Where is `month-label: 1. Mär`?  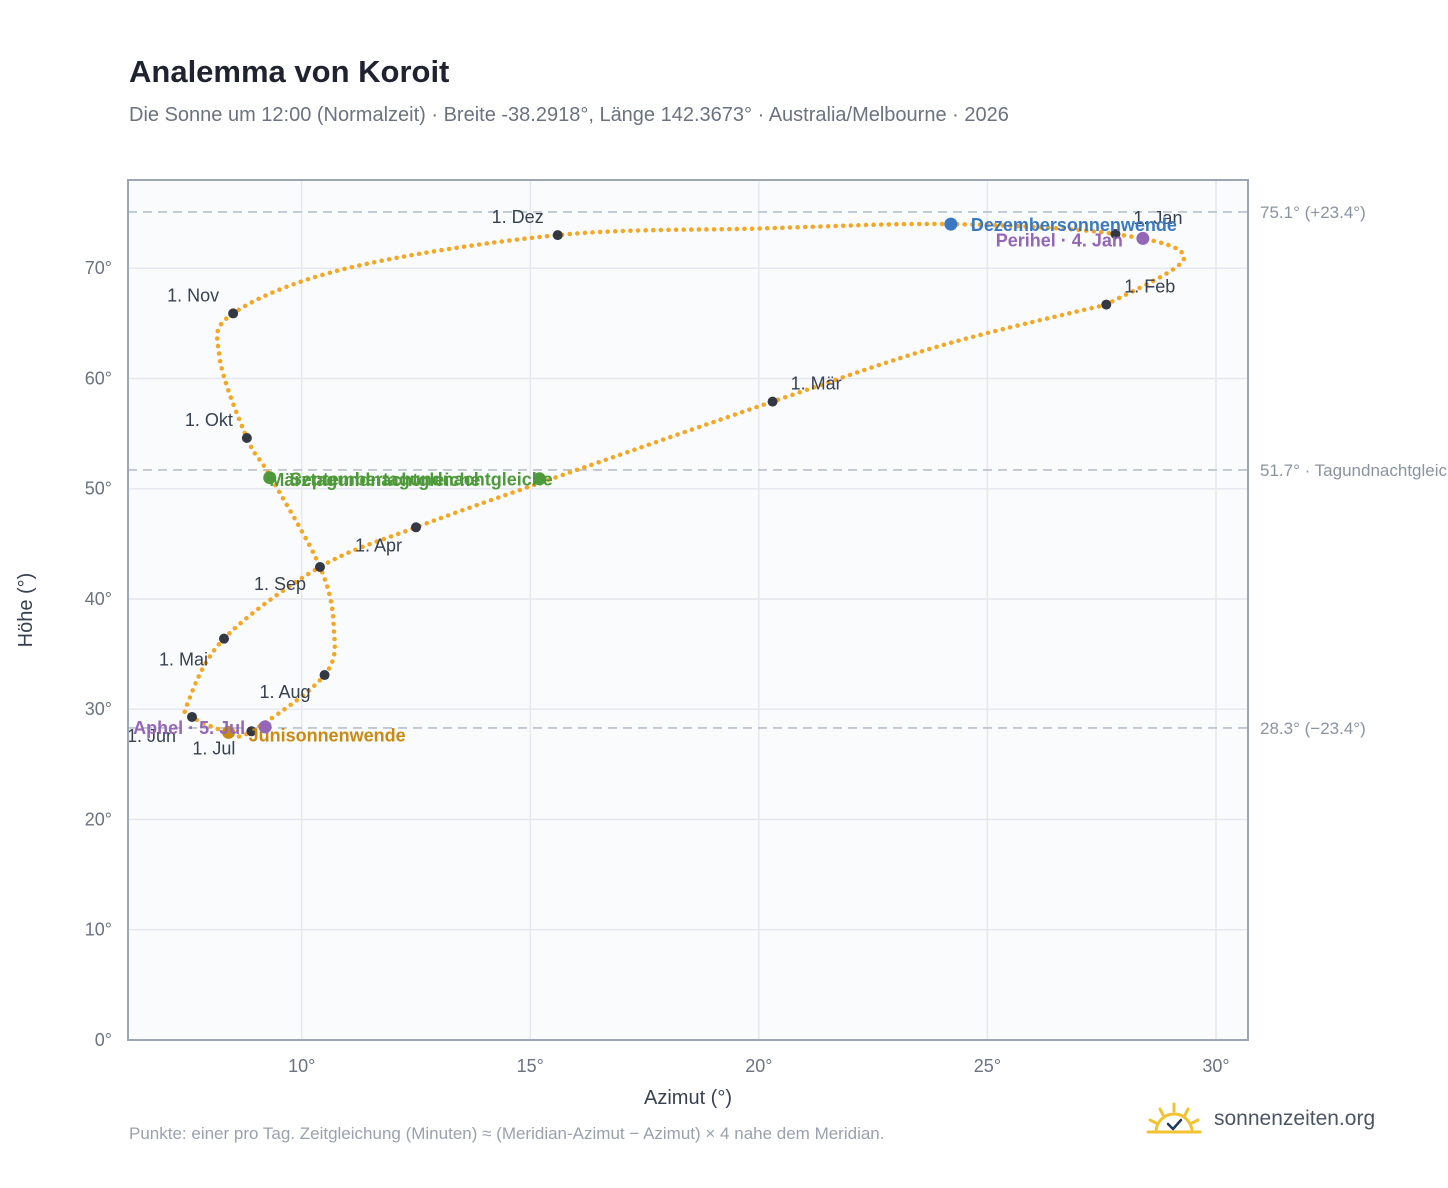 month-label: 1. Mär is located at coordinates (816, 384).